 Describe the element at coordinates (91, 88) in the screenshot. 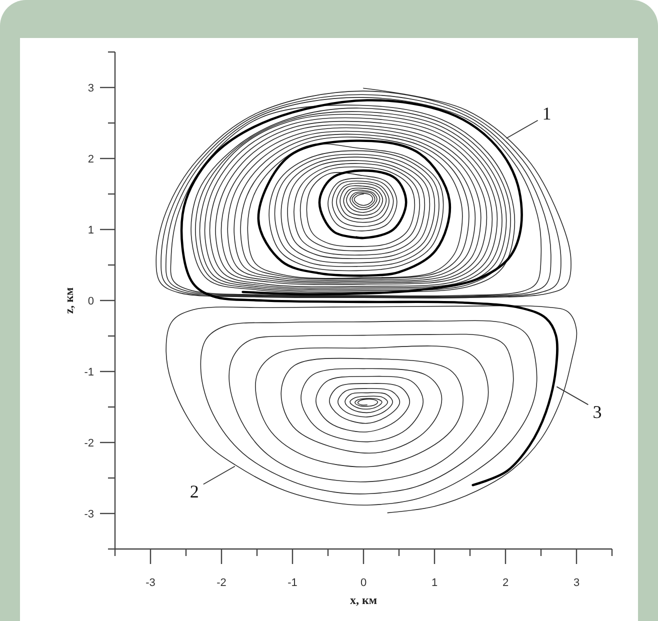

I see `y-tick-label: 3` at that location.